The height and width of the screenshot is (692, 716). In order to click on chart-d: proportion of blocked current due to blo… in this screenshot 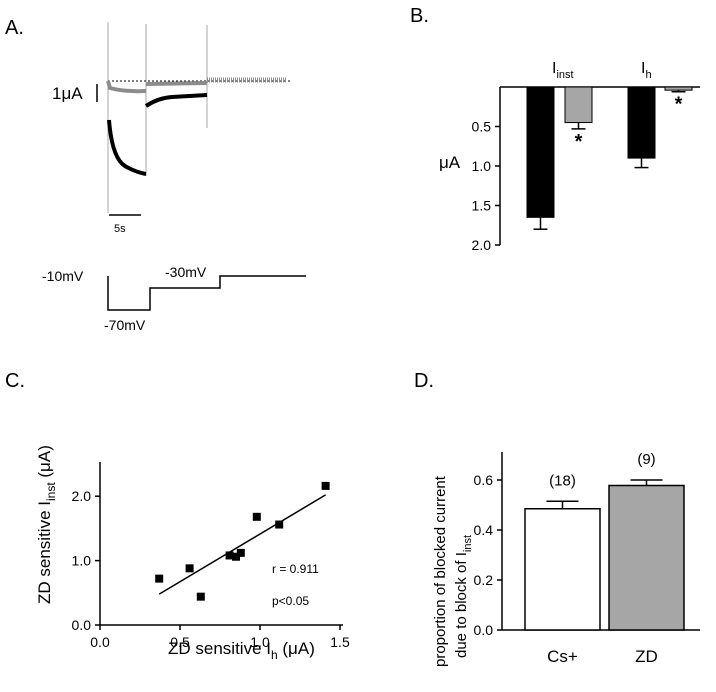, I will do `click(566, 559)`.